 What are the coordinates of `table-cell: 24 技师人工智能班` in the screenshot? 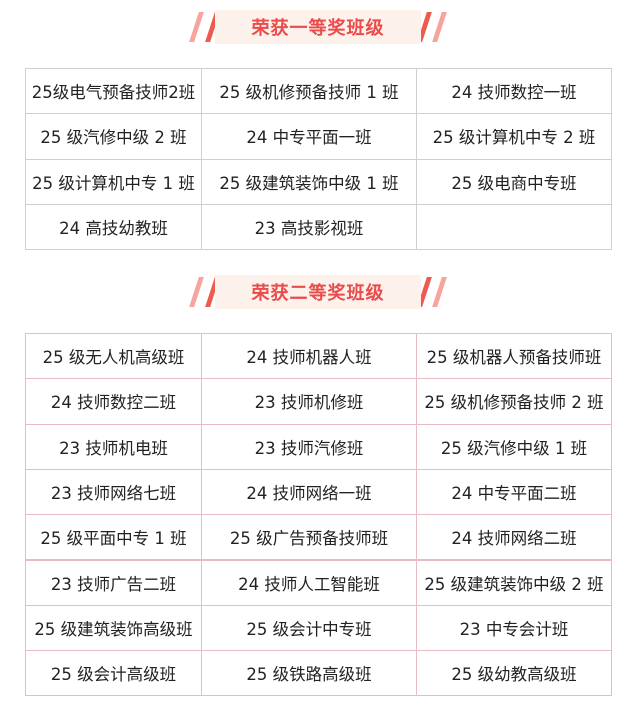 It's located at (309, 582).